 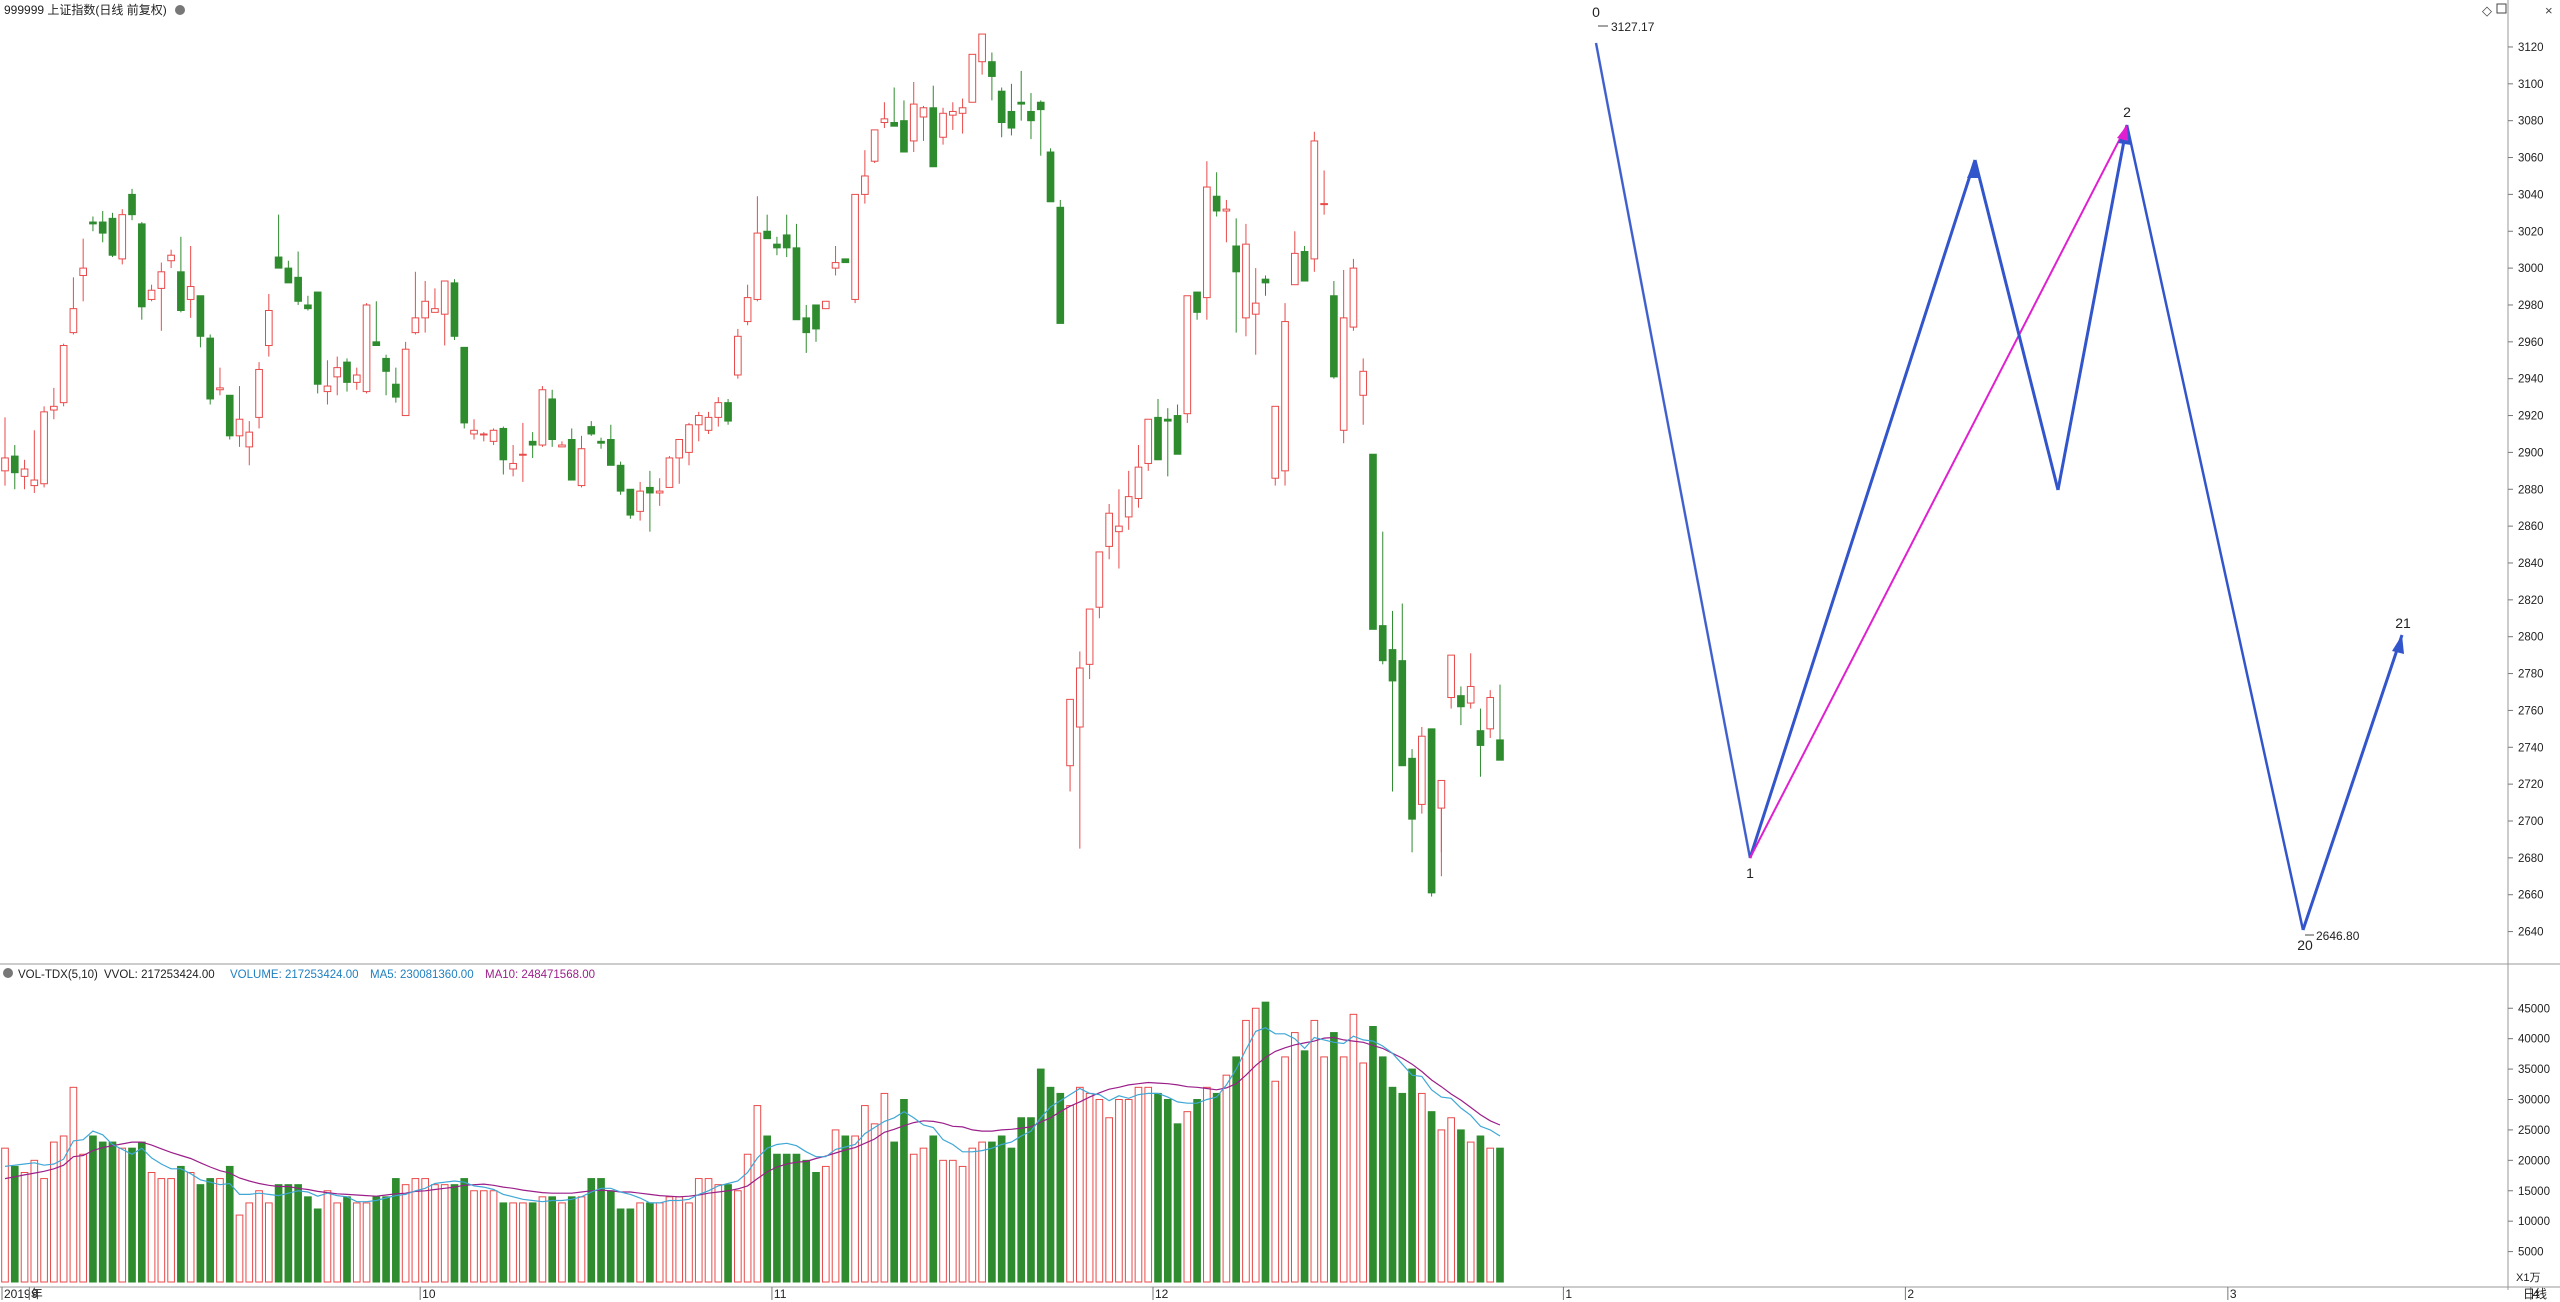 I want to click on volume-unit-label: X1万, so click(x=2528, y=1278).